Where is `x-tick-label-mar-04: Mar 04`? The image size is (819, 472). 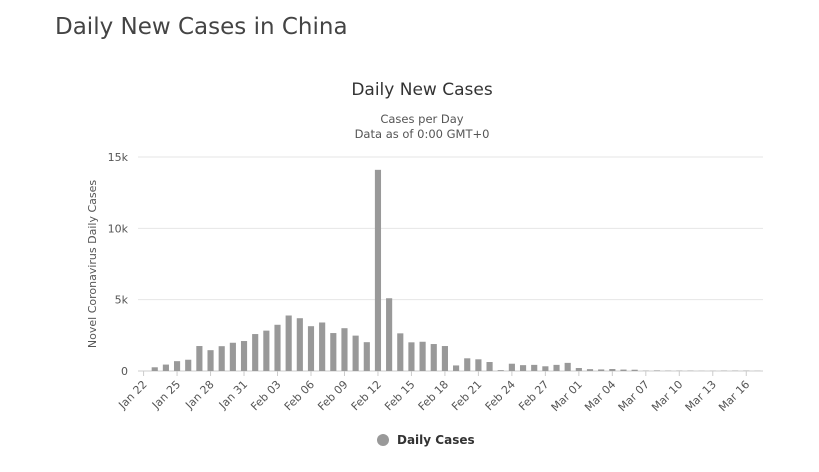
x-tick-label-mar-04: Mar 04 is located at coordinates (600, 396).